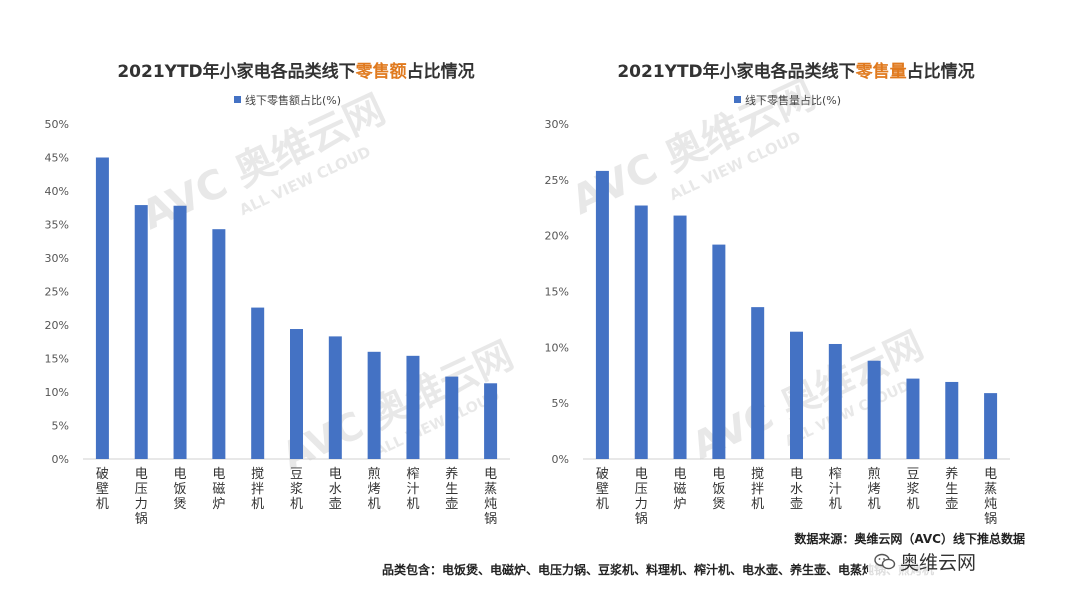 This screenshot has width=1080, height=608. What do you see at coordinates (793, 100) in the screenshot?
I see `legend-label: 线下零售量占比(%)` at bounding box center [793, 100].